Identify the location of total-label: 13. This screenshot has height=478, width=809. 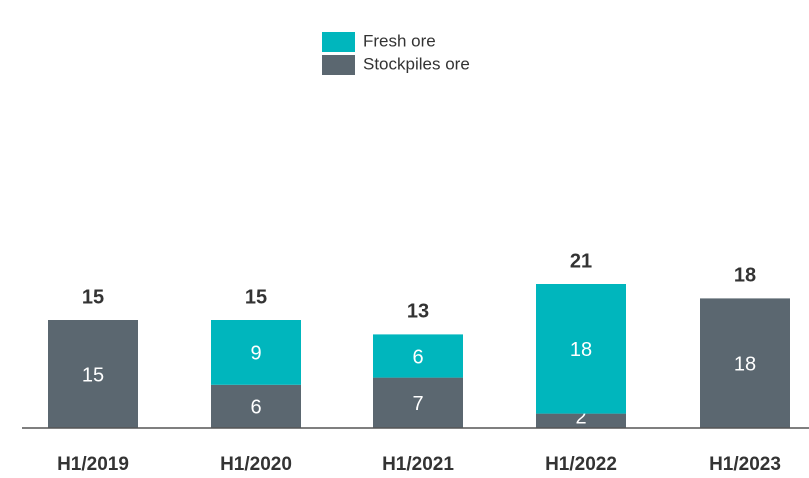
(418, 312).